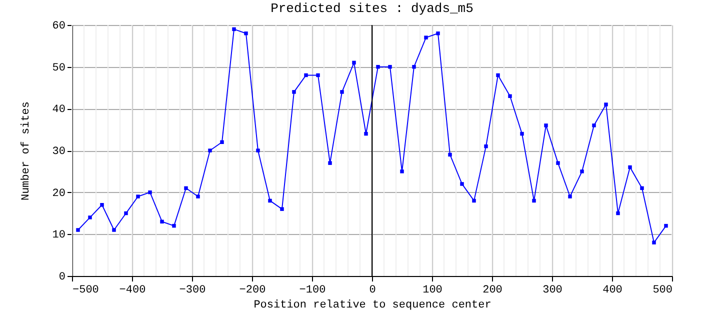 The image size is (704, 328). I want to click on x-tick-label: 200, so click(492, 290).